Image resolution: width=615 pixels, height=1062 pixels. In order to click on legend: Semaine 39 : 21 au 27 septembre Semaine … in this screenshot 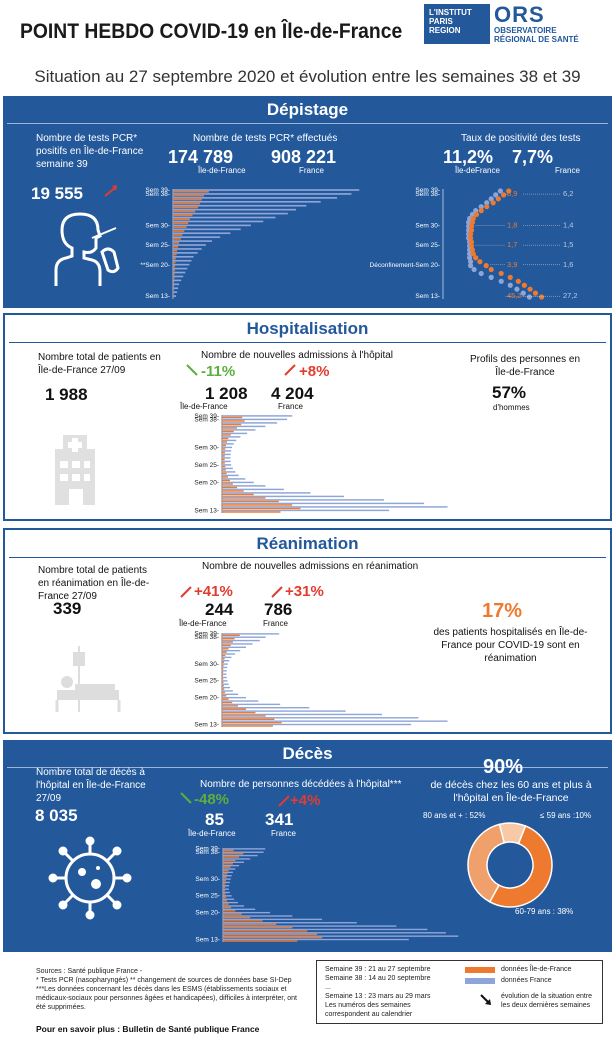, I will do `click(459, 992)`.